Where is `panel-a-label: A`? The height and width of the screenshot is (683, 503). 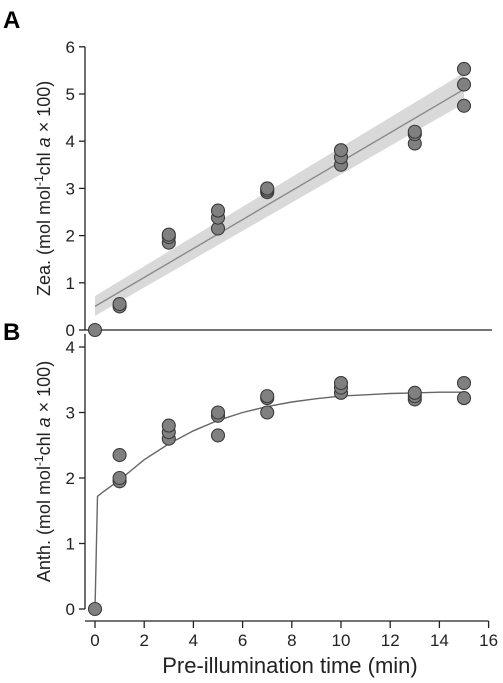 panel-a-label: A is located at coordinates (11, 20).